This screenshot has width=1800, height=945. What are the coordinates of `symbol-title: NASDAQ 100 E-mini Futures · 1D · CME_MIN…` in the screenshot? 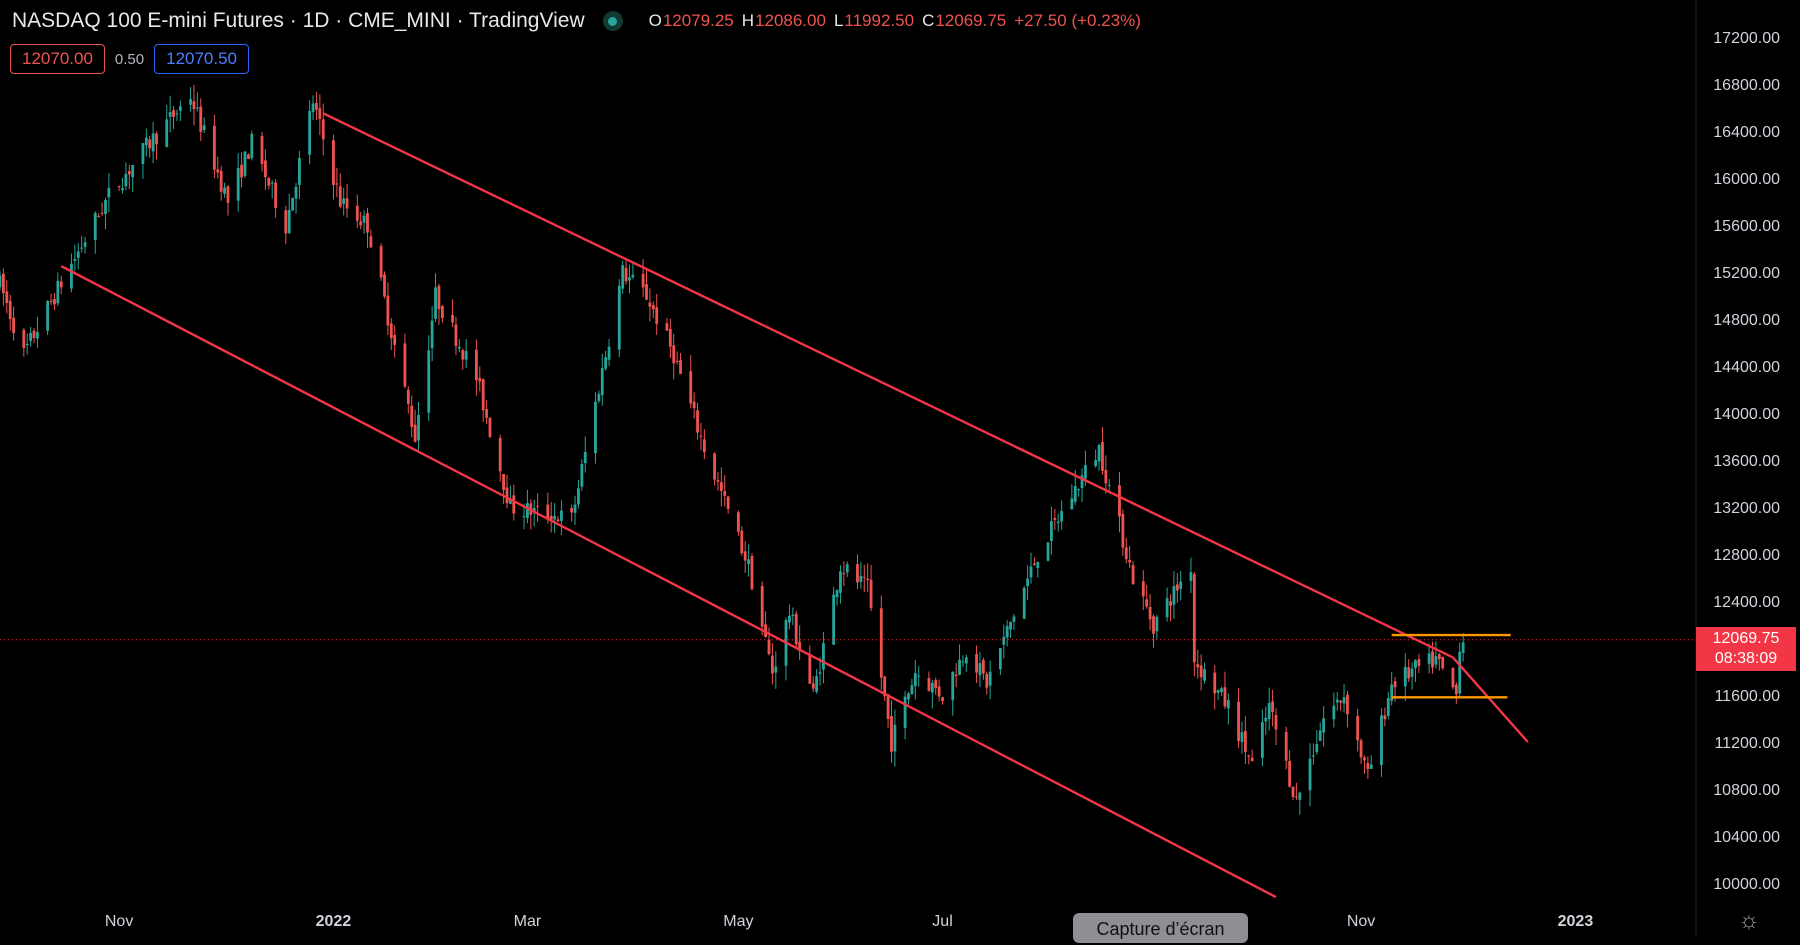 It's located at (298, 20).